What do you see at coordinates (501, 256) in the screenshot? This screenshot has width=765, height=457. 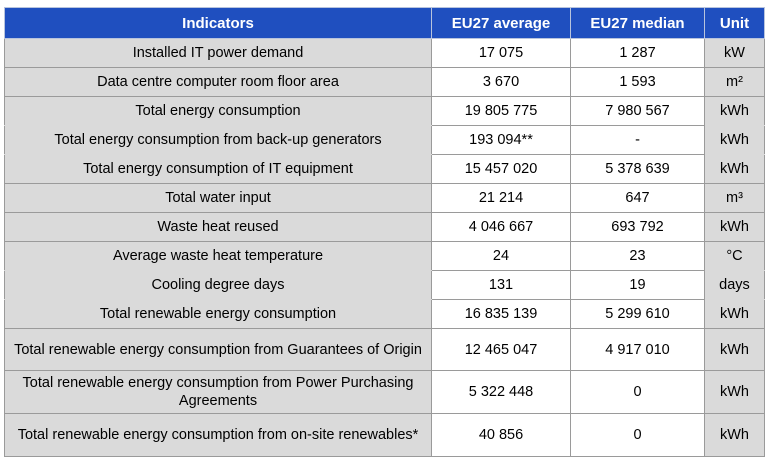 I see `average-cell: 24` at bounding box center [501, 256].